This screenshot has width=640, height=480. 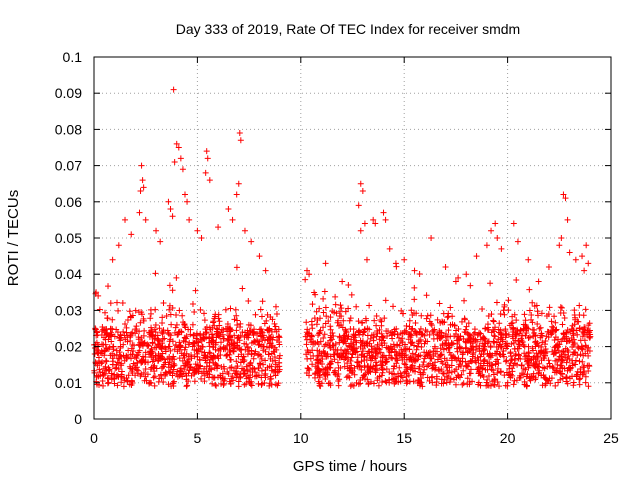 I want to click on y-tick-label: 0.05, so click(x=68, y=238).